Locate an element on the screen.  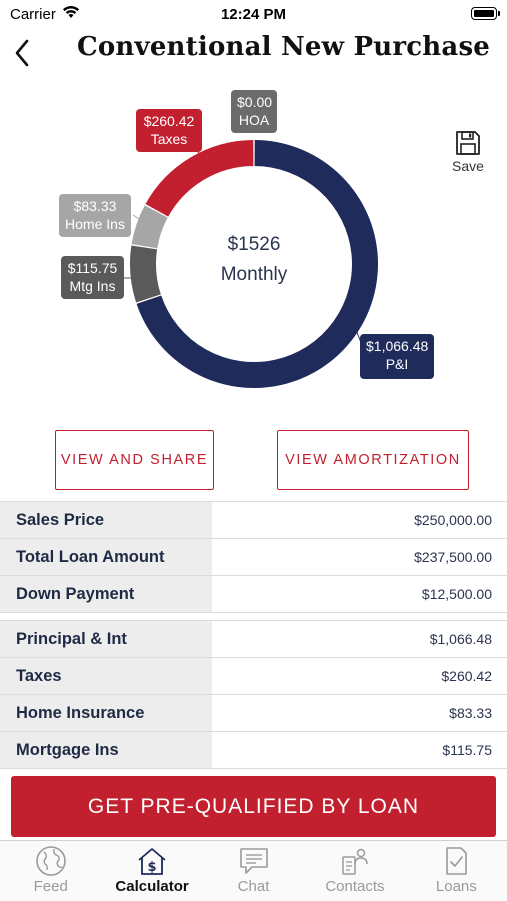
monthly-total: $1526 is located at coordinates (254, 244).